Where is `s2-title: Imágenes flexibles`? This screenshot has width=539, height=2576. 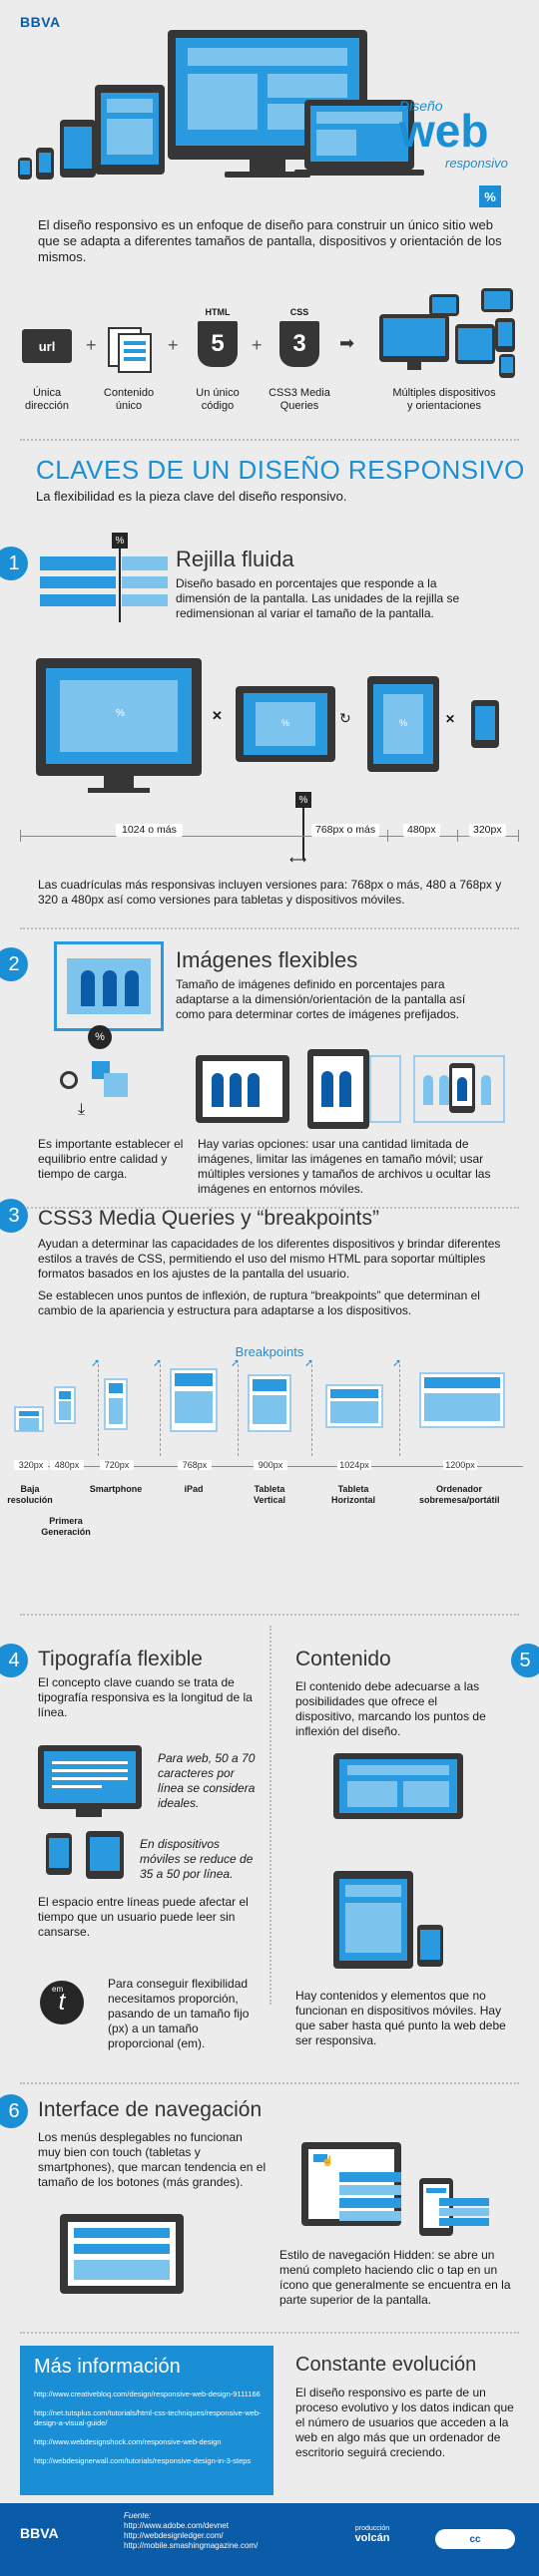 s2-title: Imágenes flexibles is located at coordinates (267, 959).